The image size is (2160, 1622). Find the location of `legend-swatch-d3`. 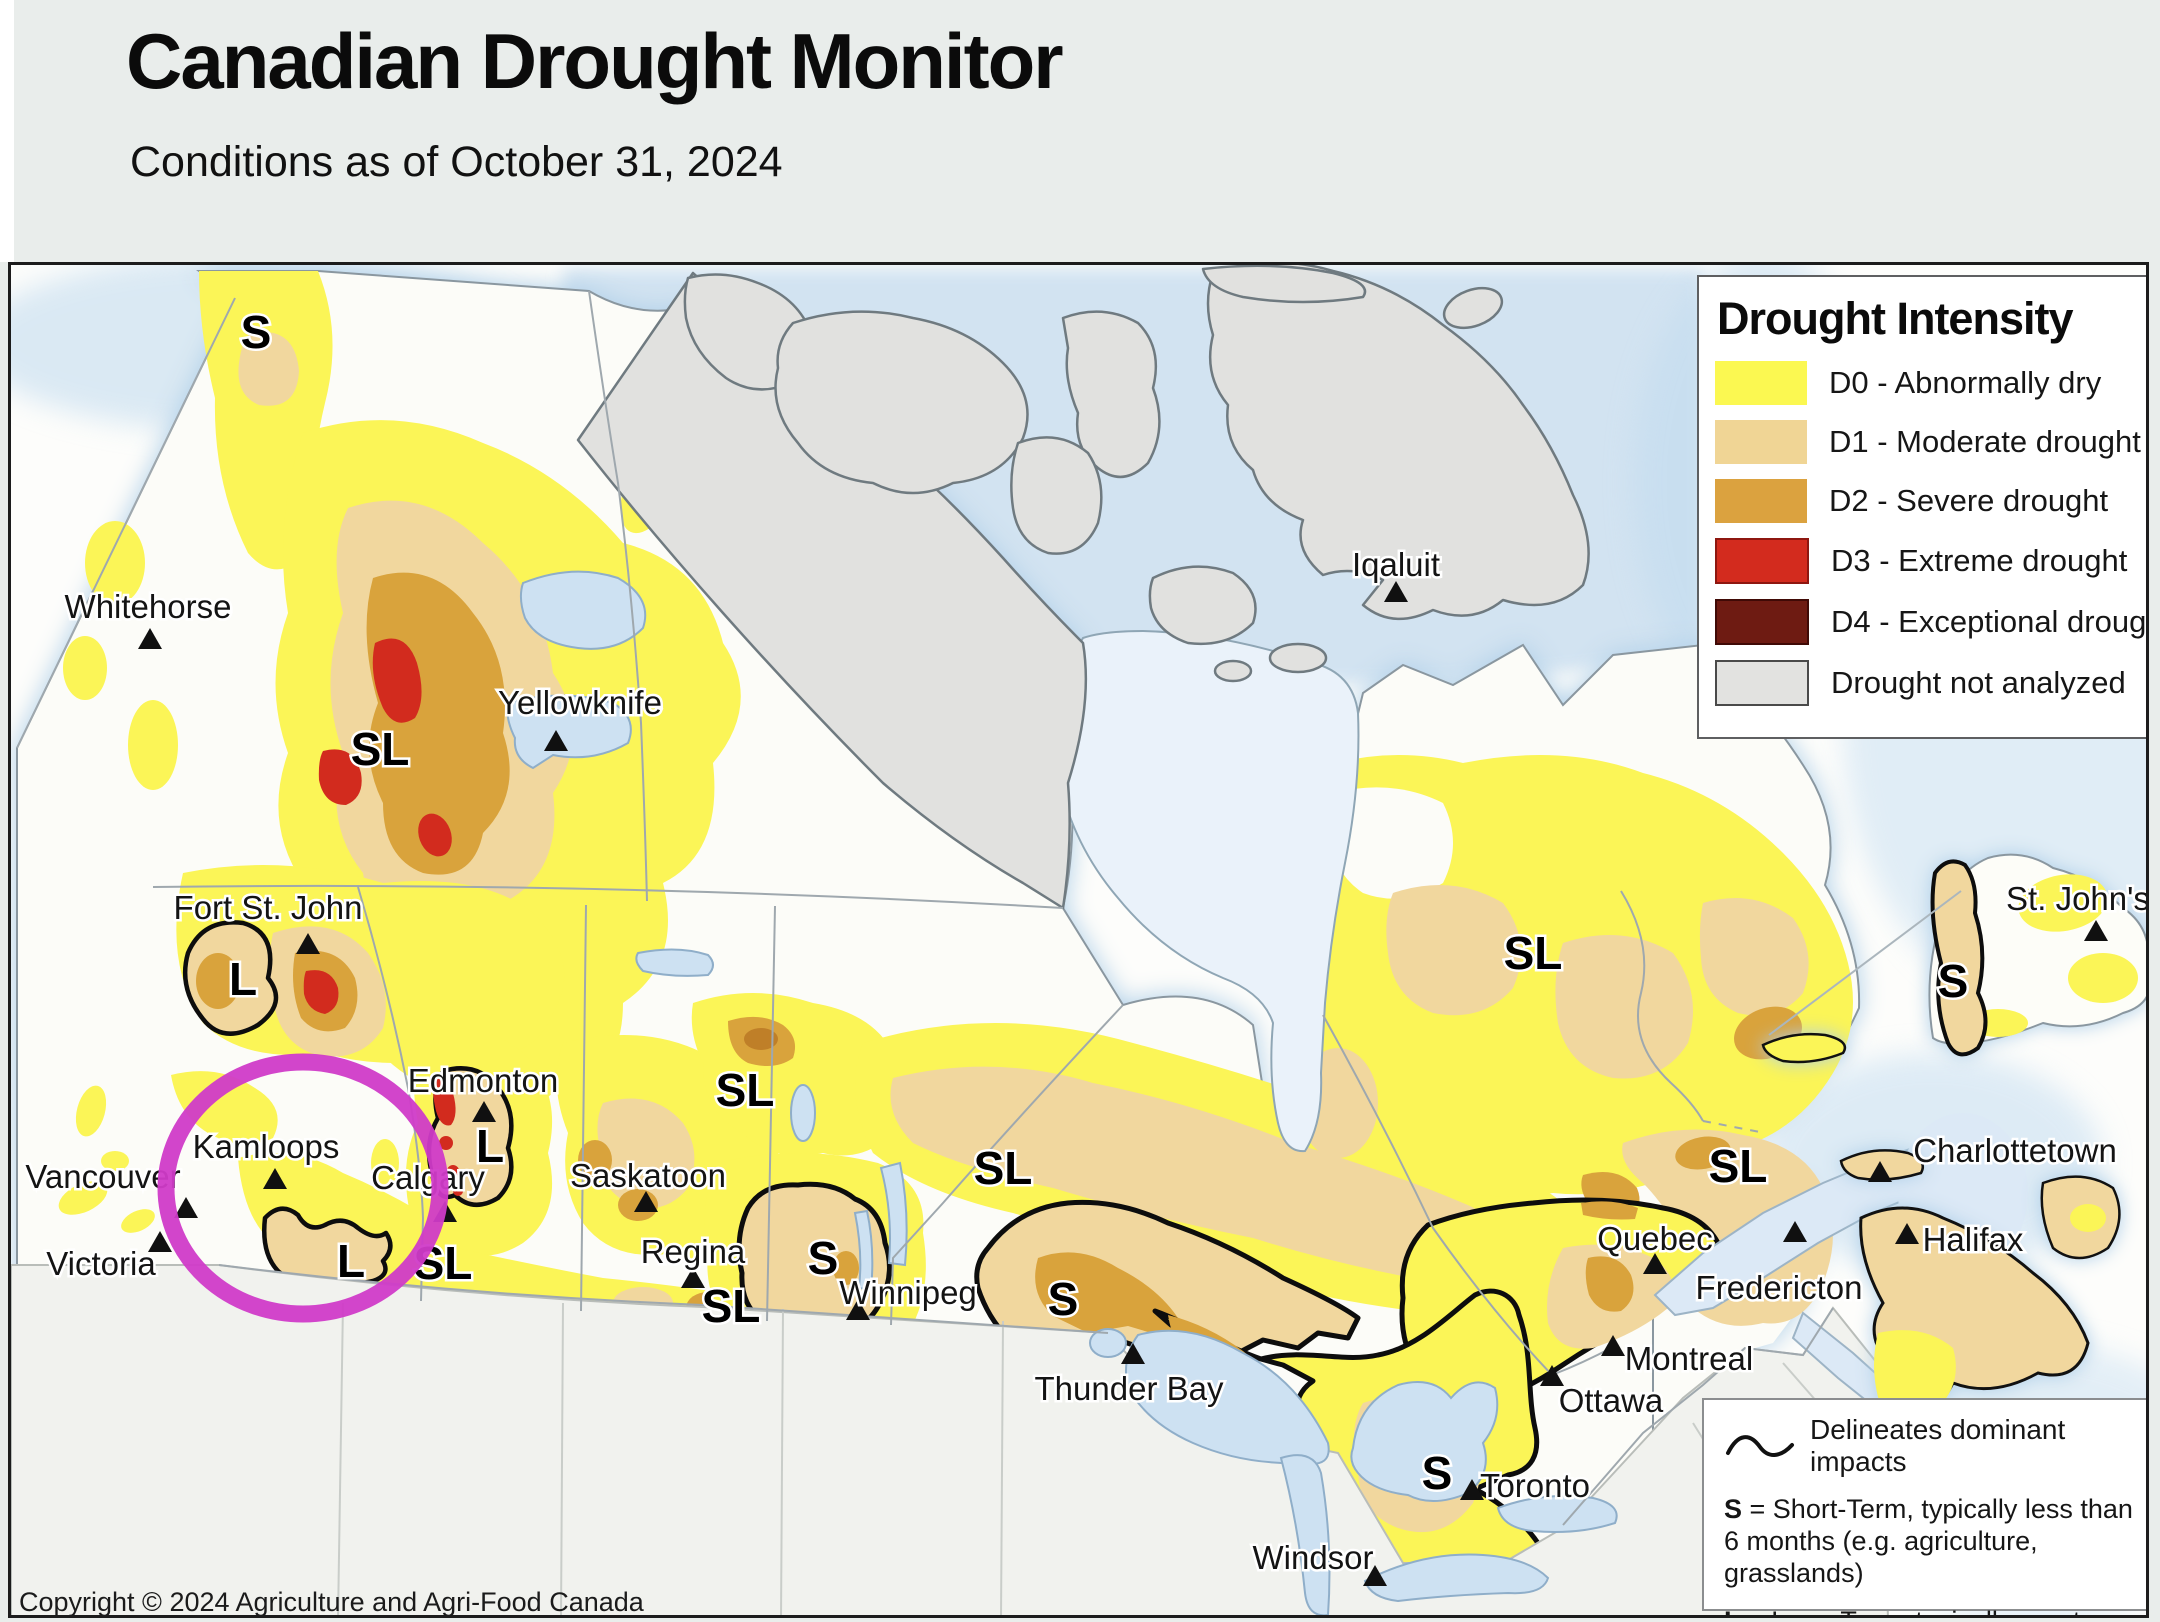

legend-swatch-d3 is located at coordinates (1762, 561).